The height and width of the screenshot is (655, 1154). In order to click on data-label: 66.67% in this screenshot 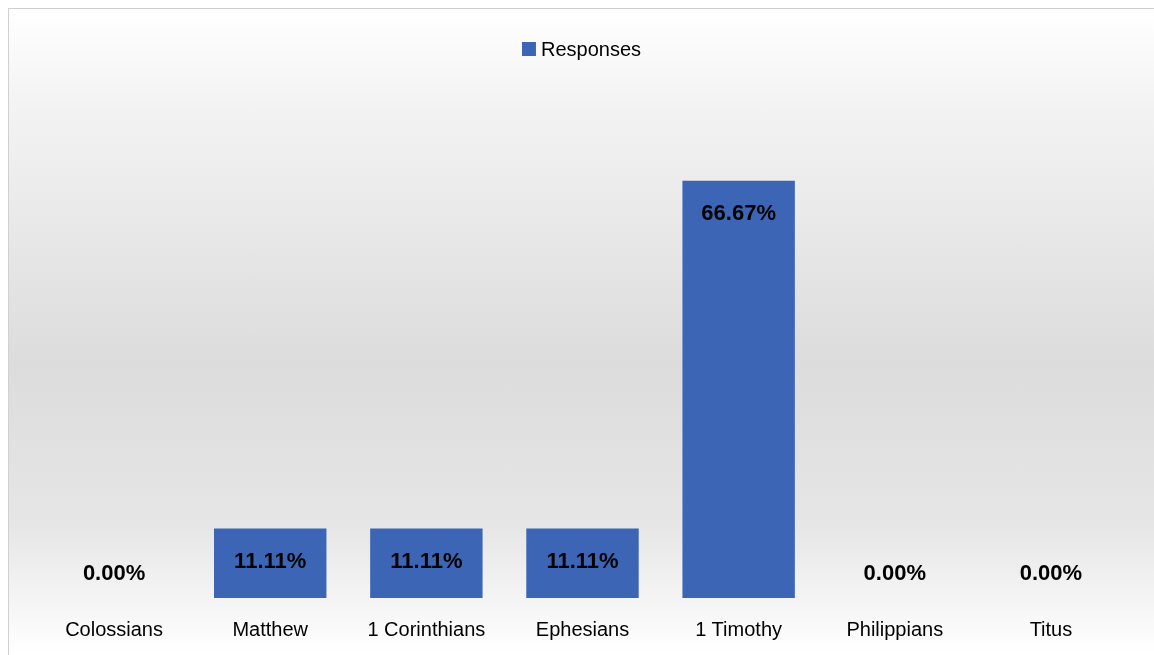, I will do `click(738, 213)`.